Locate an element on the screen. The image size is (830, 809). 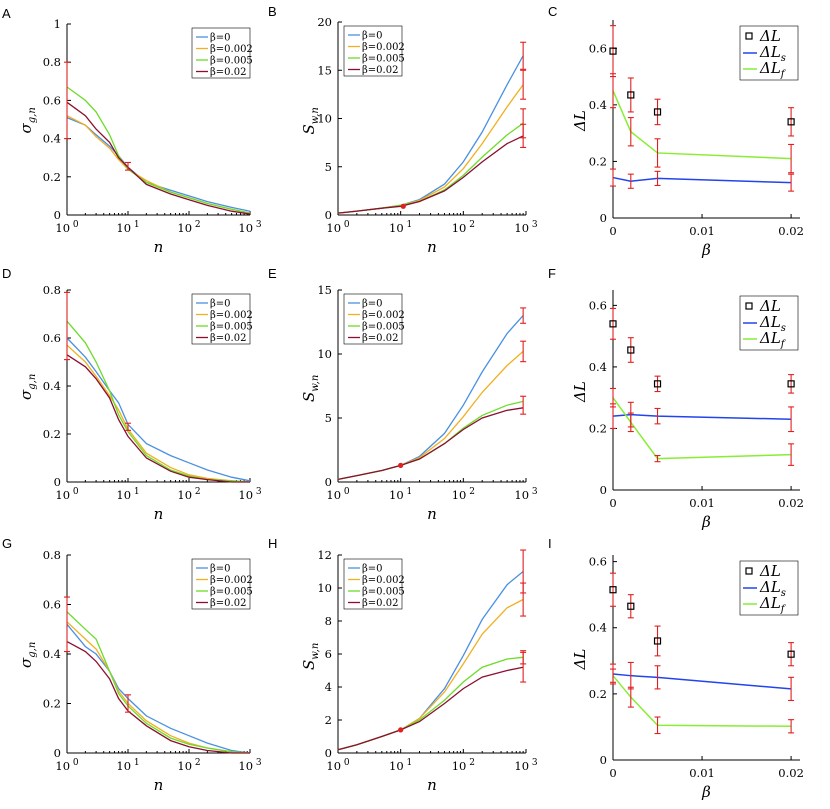
y-tick-label: 6 is located at coordinates (328, 654).